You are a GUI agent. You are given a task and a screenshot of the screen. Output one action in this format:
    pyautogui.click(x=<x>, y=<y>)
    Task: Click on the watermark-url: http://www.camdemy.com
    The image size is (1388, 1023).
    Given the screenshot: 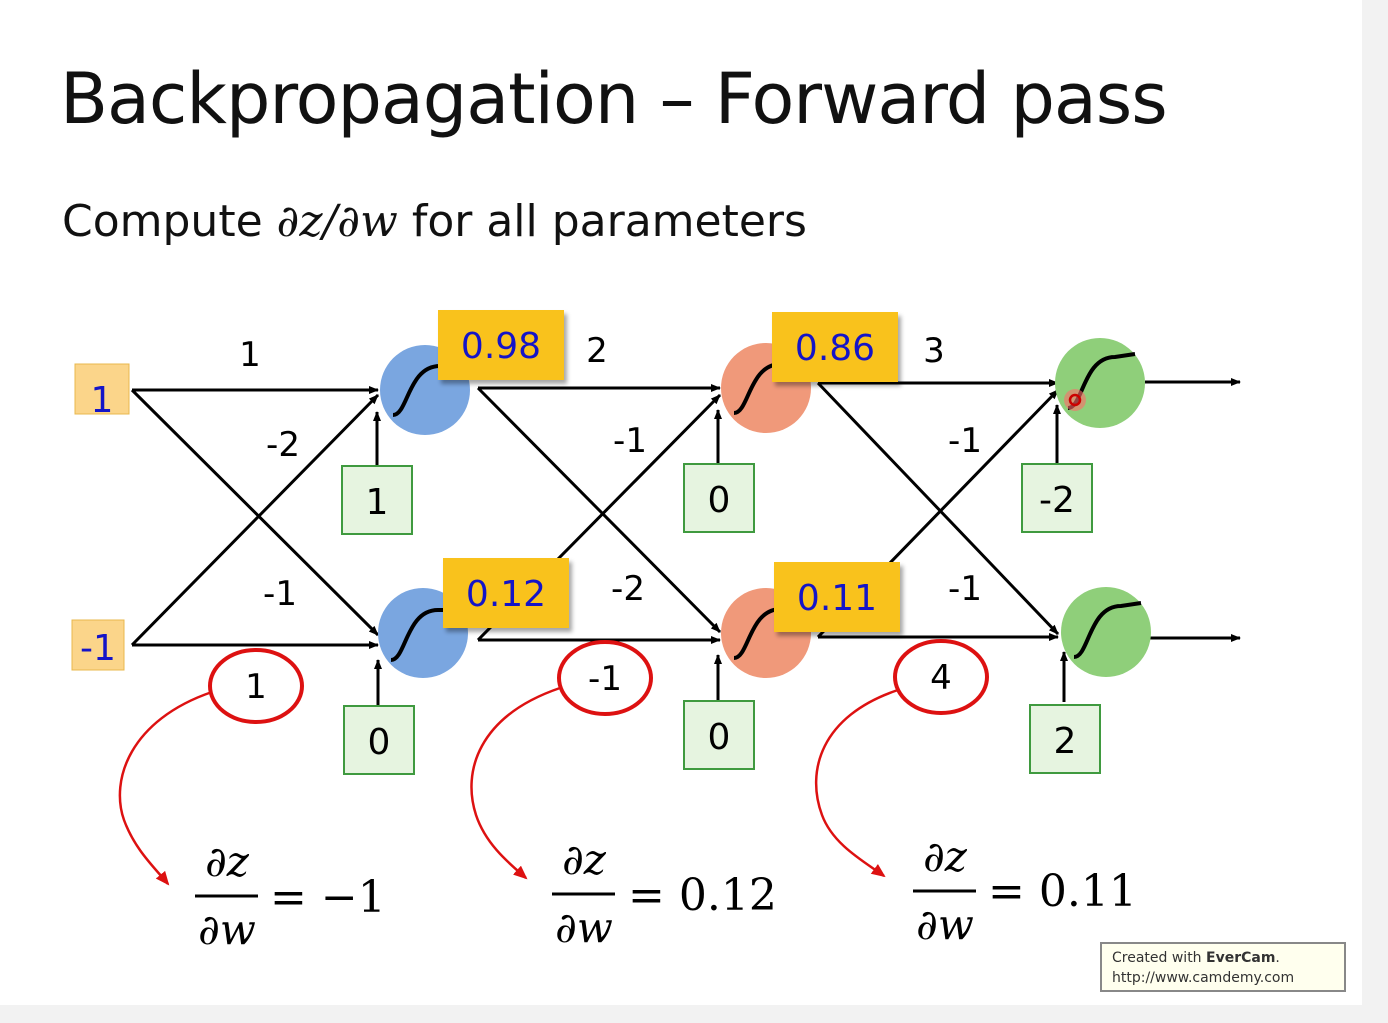 What is the action you would take?
    pyautogui.click(x=1203, y=978)
    